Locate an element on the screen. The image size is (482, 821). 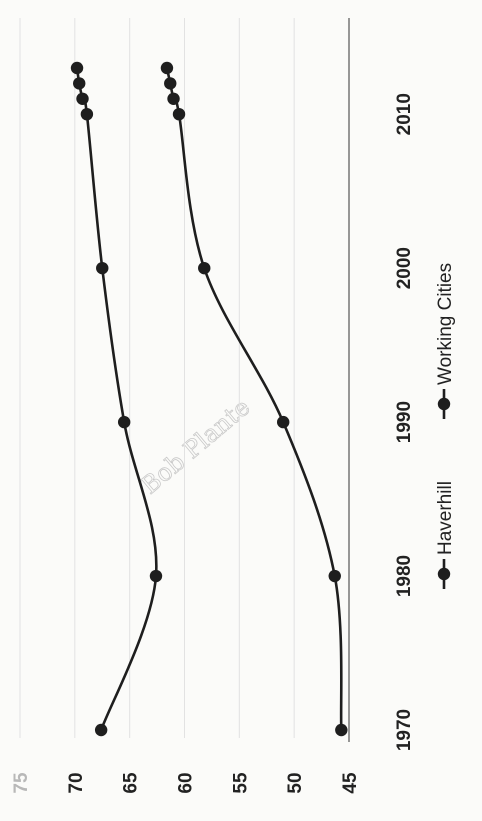
scribble-annotation: Bob Plante is located at coordinates (195, 446).